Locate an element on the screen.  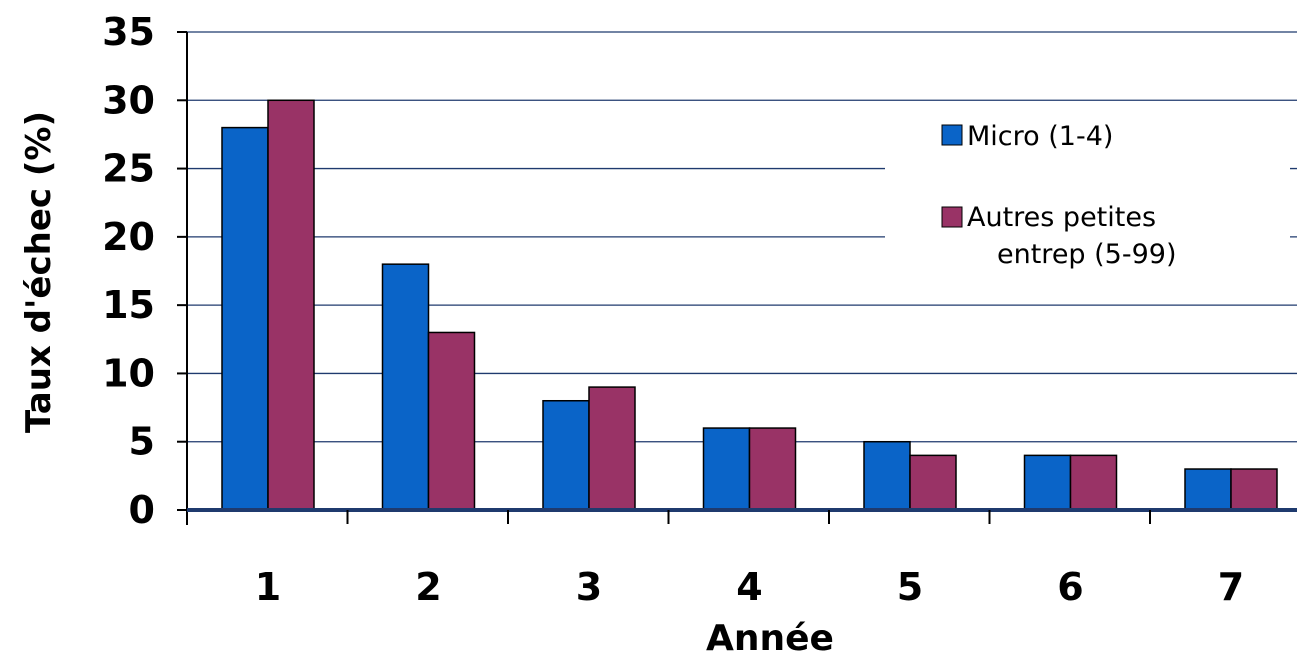
x-tick-label-2: 2 is located at coordinates (428, 587).